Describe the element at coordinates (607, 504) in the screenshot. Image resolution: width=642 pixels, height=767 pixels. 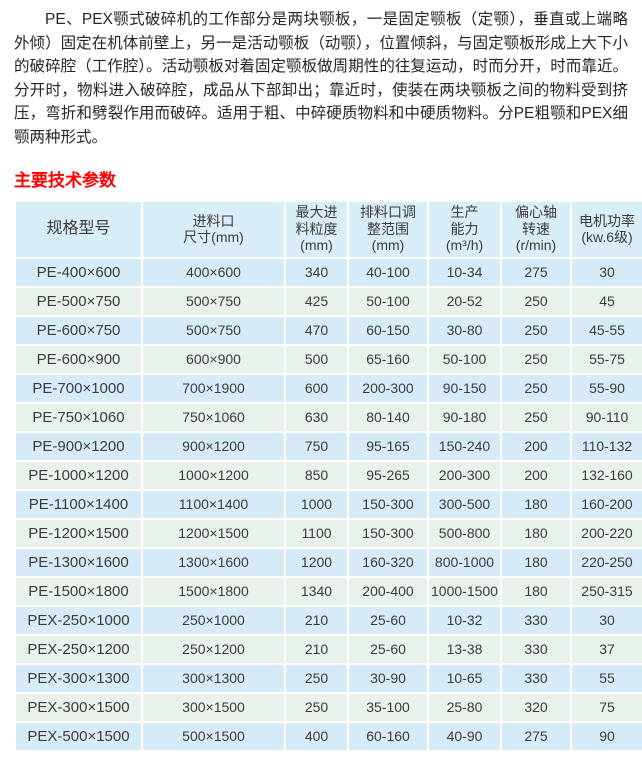
I see `value-cell-motor-power: 160-200` at that location.